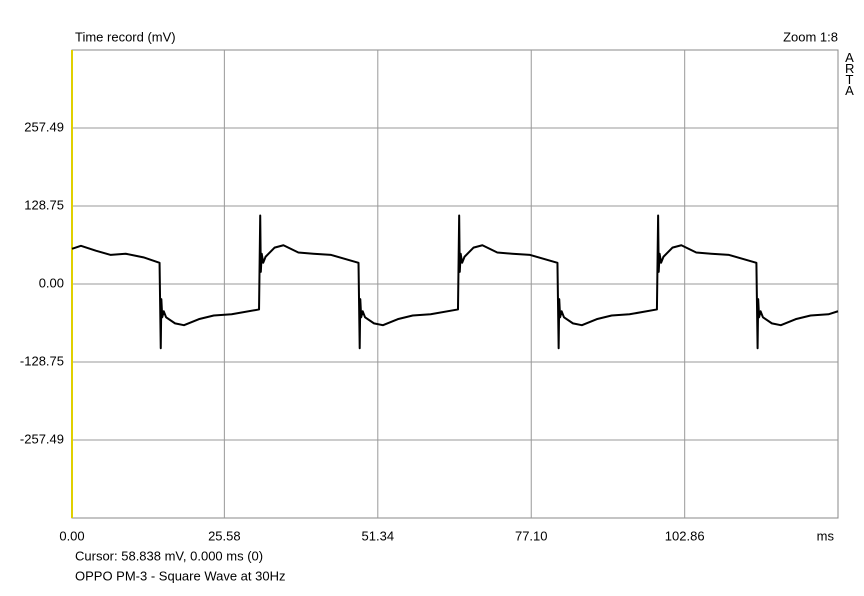 This screenshot has height=596, width=864. Describe the element at coordinates (44, 204) in the screenshot. I see `y-tick-label: 128.75` at that location.